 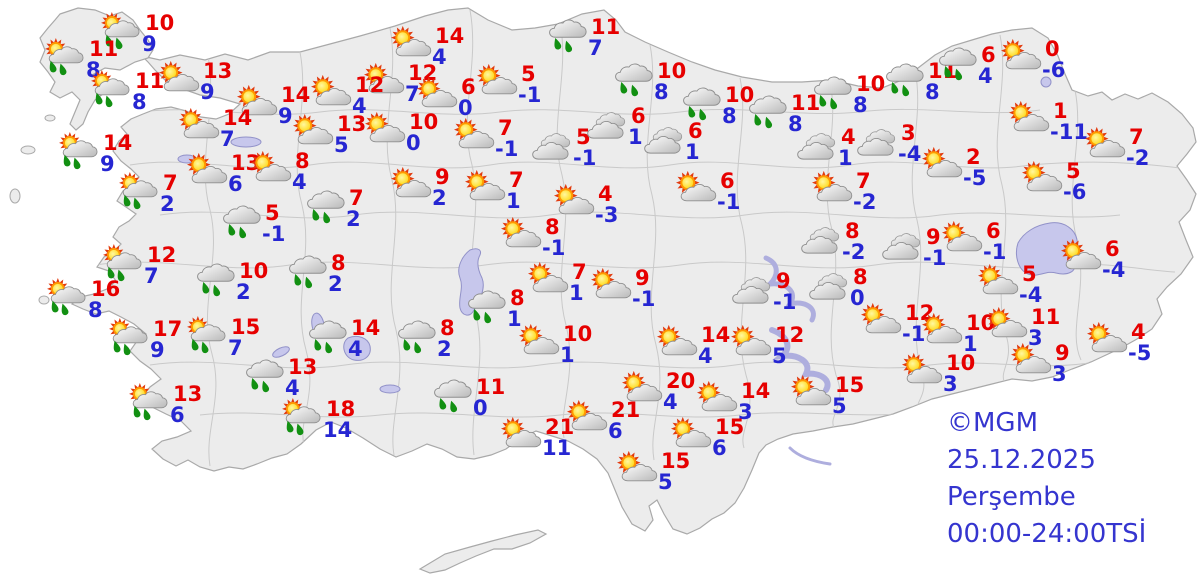 I want to click on period-text: 00:00-24:00TSİ, so click(x=1047, y=534).